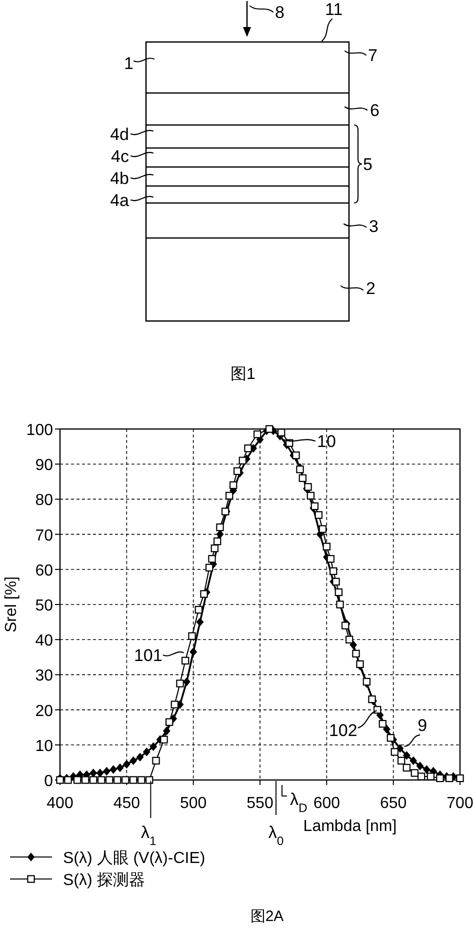 Image resolution: width=474 pixels, height=929 pixels. What do you see at coordinates (44, 641) in the screenshot?
I see `y-tick-label: 40` at bounding box center [44, 641].